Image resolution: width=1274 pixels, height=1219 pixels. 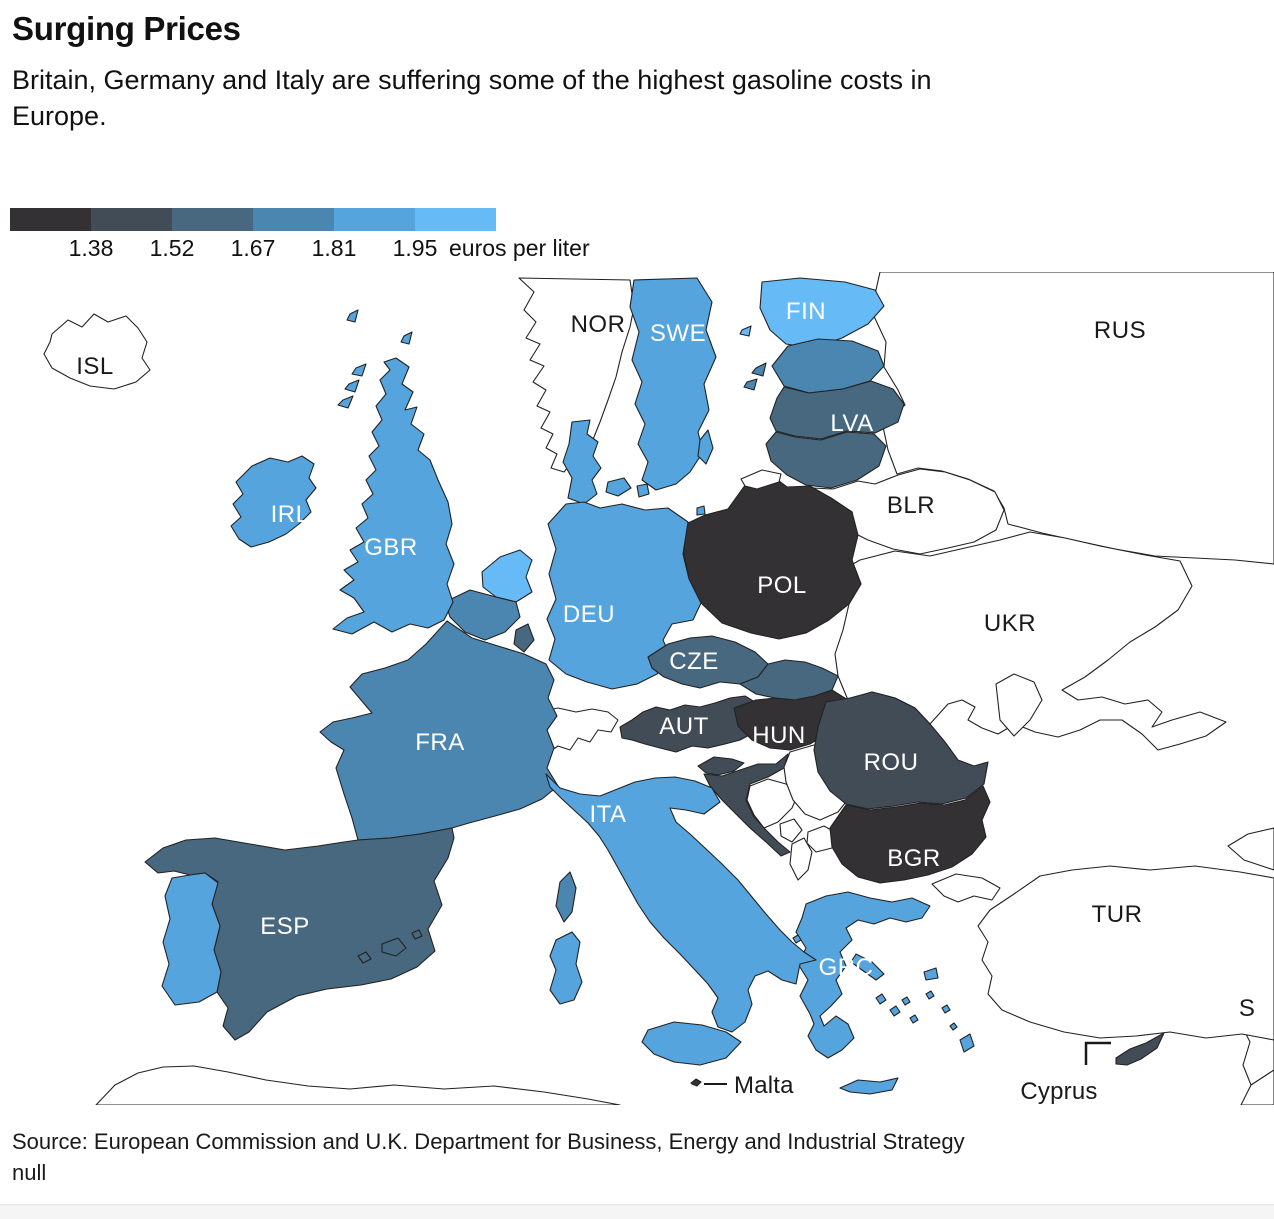 I want to click on bottom-divider, so click(x=637, y=1211).